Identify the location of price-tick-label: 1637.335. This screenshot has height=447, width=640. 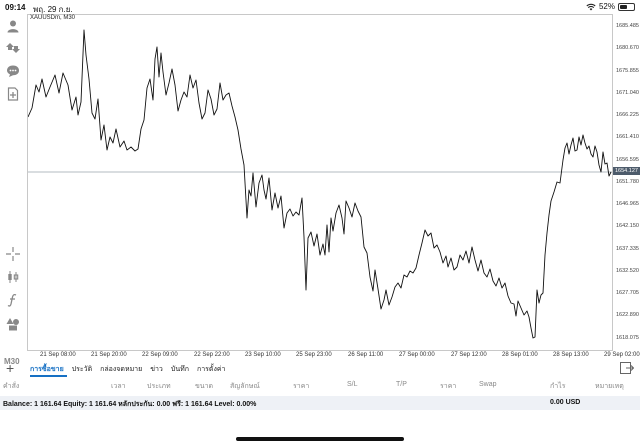
(627, 248).